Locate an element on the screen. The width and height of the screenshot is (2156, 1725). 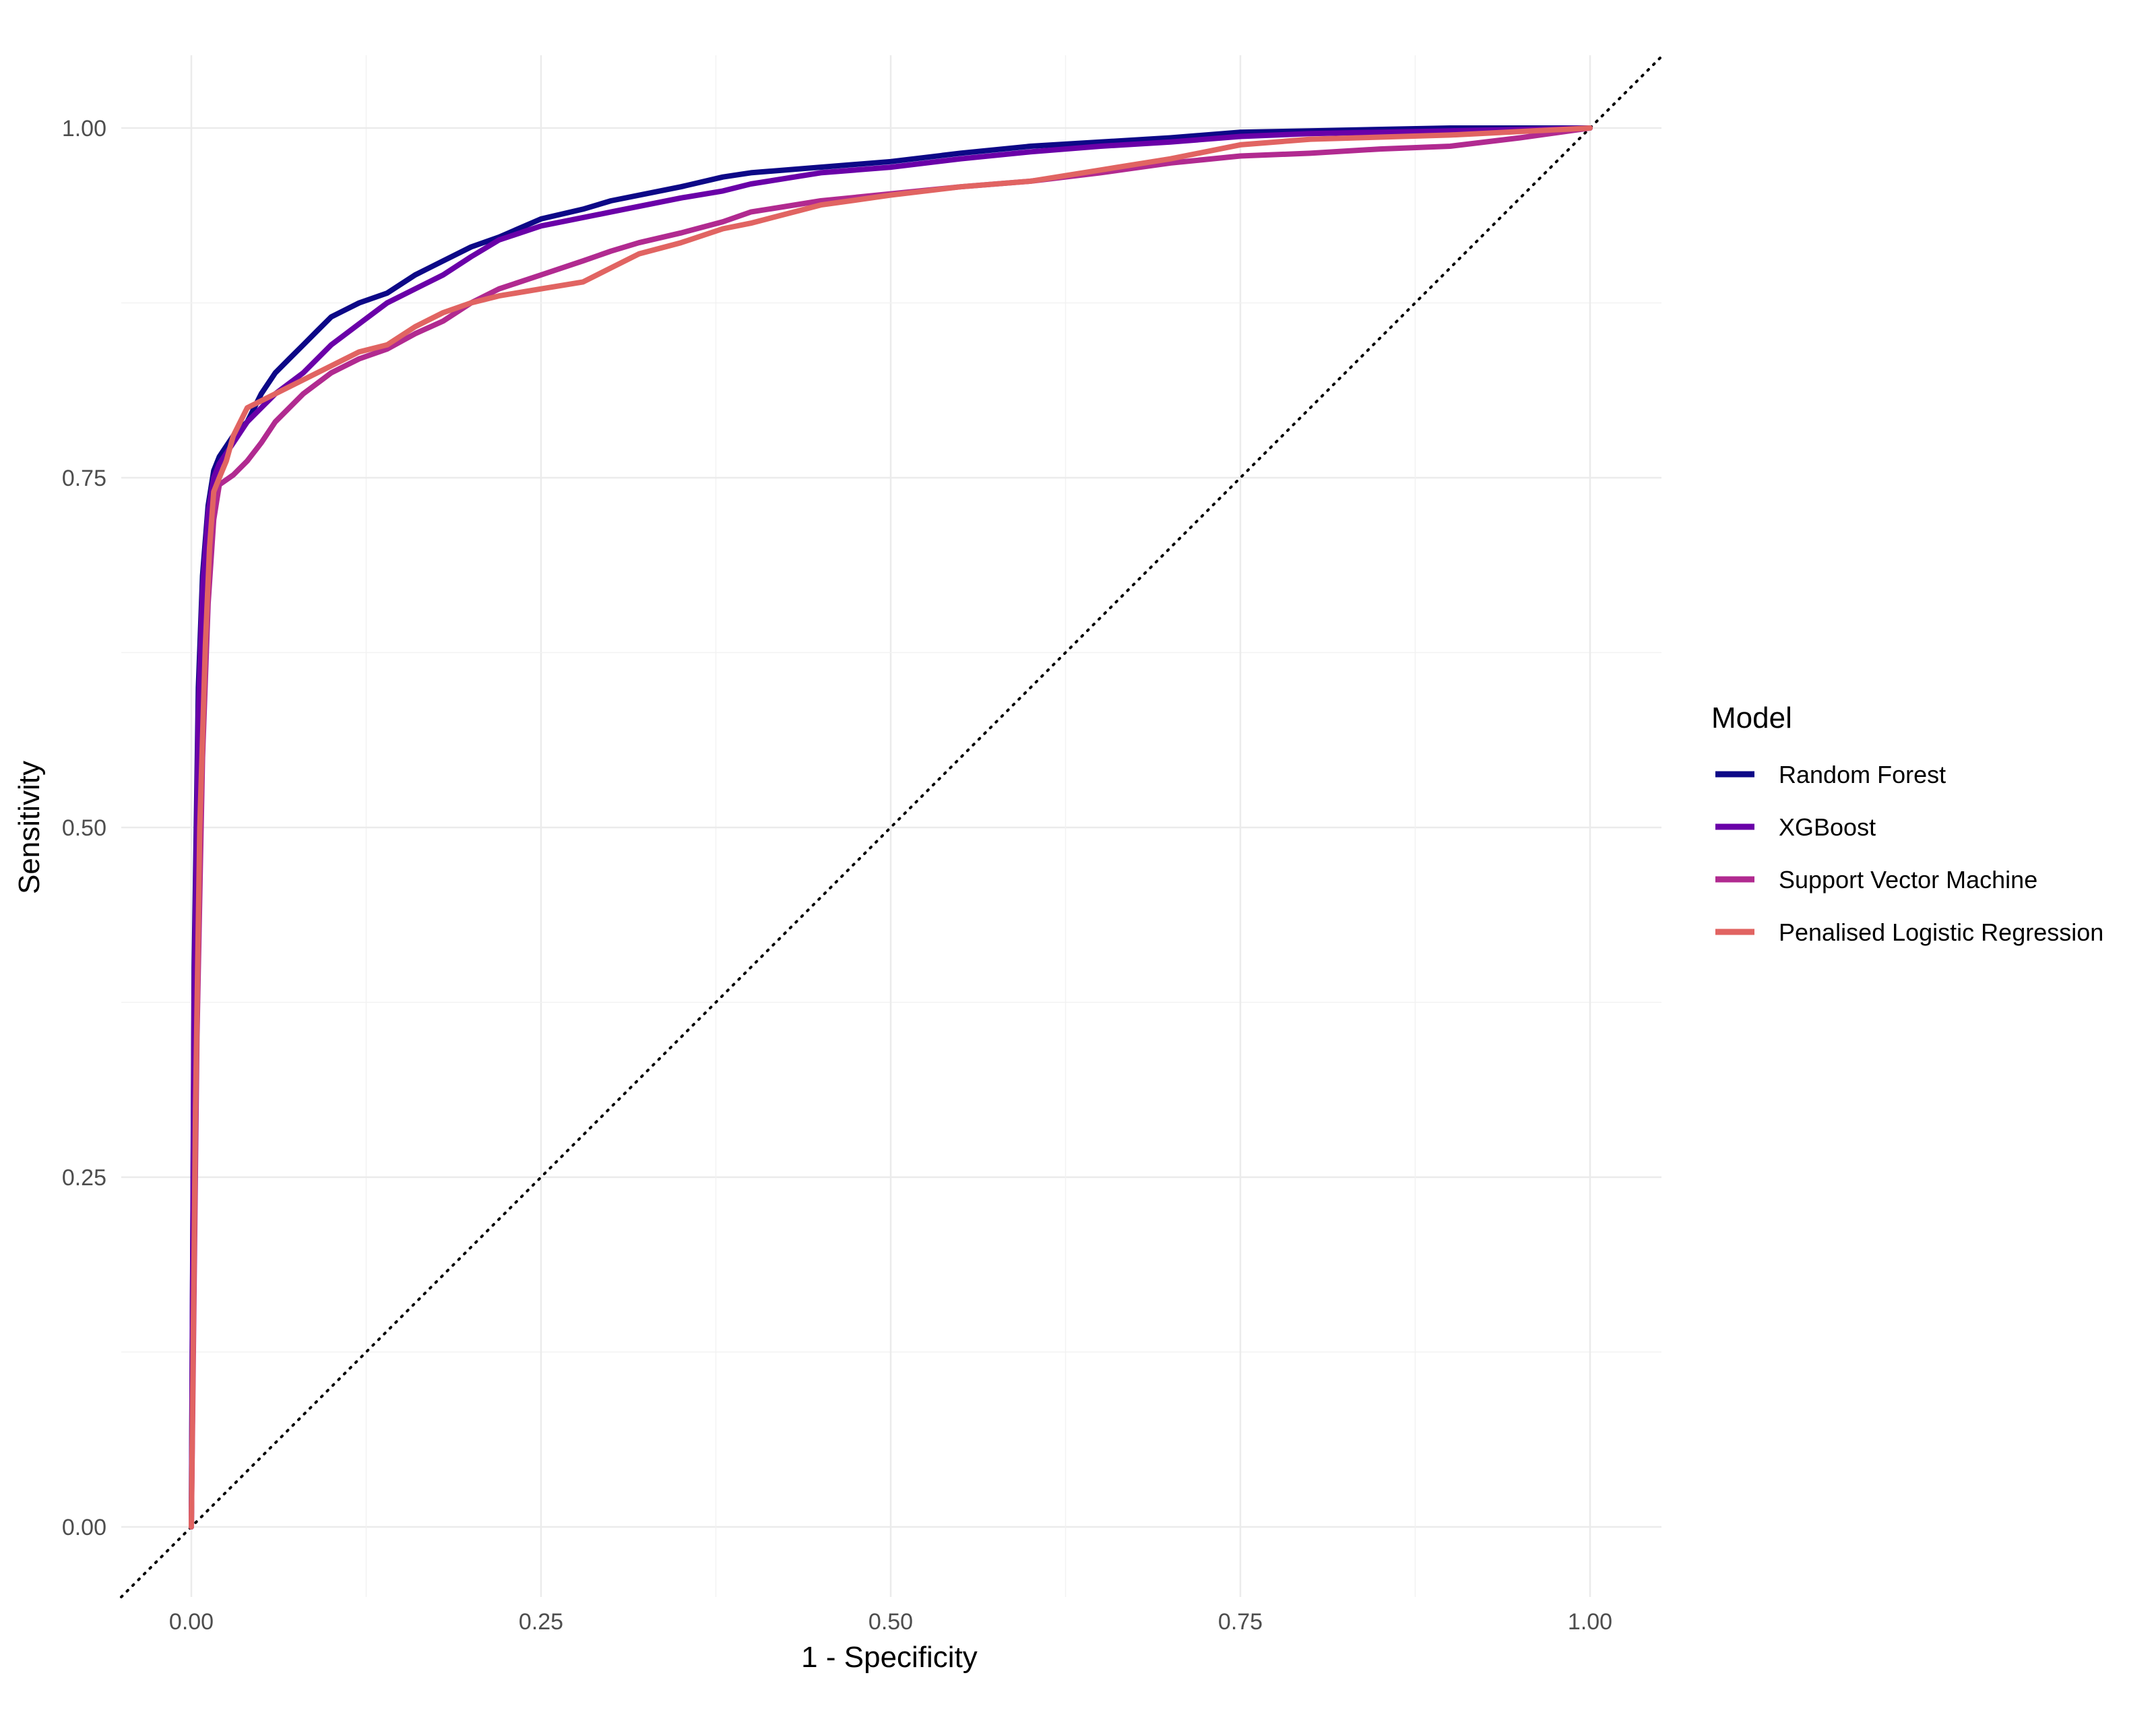
legend-label: Random Forest is located at coordinates (1862, 774).